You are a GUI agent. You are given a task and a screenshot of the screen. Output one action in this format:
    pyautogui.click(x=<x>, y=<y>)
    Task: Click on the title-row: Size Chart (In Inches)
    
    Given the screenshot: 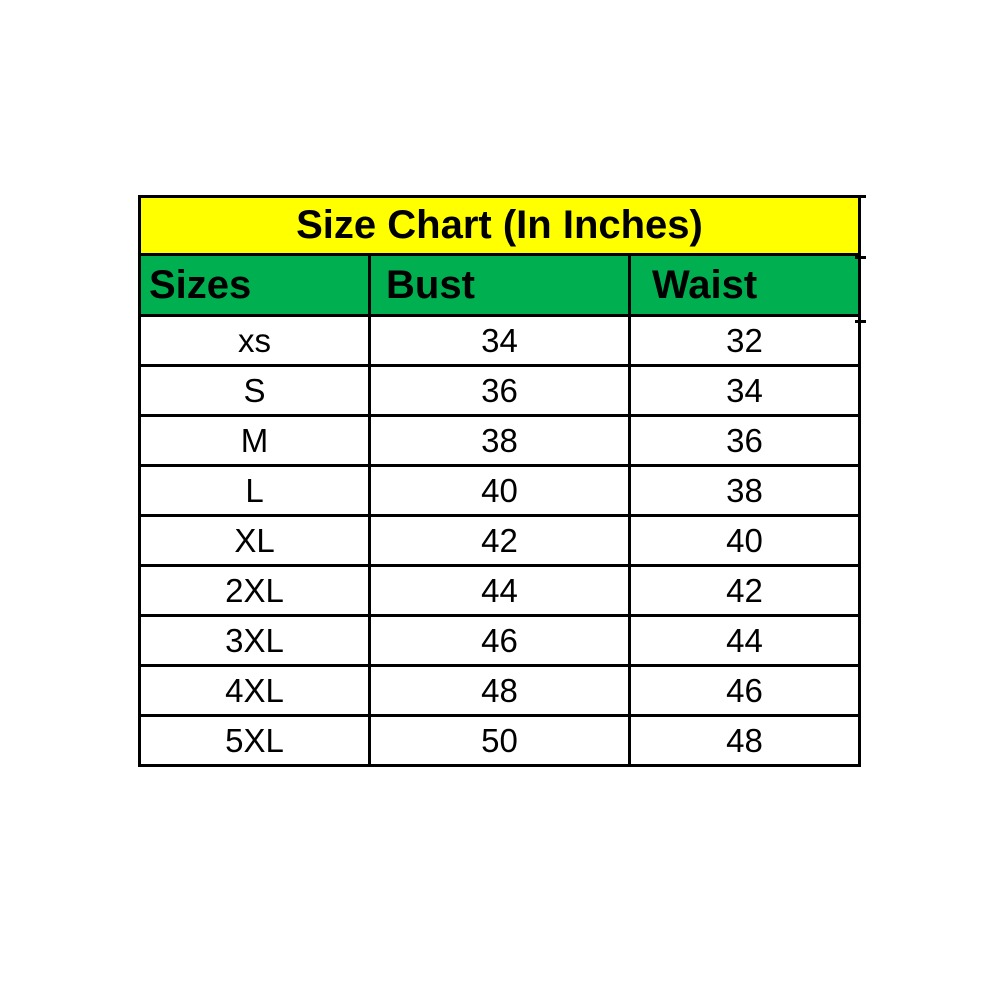 What is the action you would take?
    pyautogui.click(x=499, y=225)
    